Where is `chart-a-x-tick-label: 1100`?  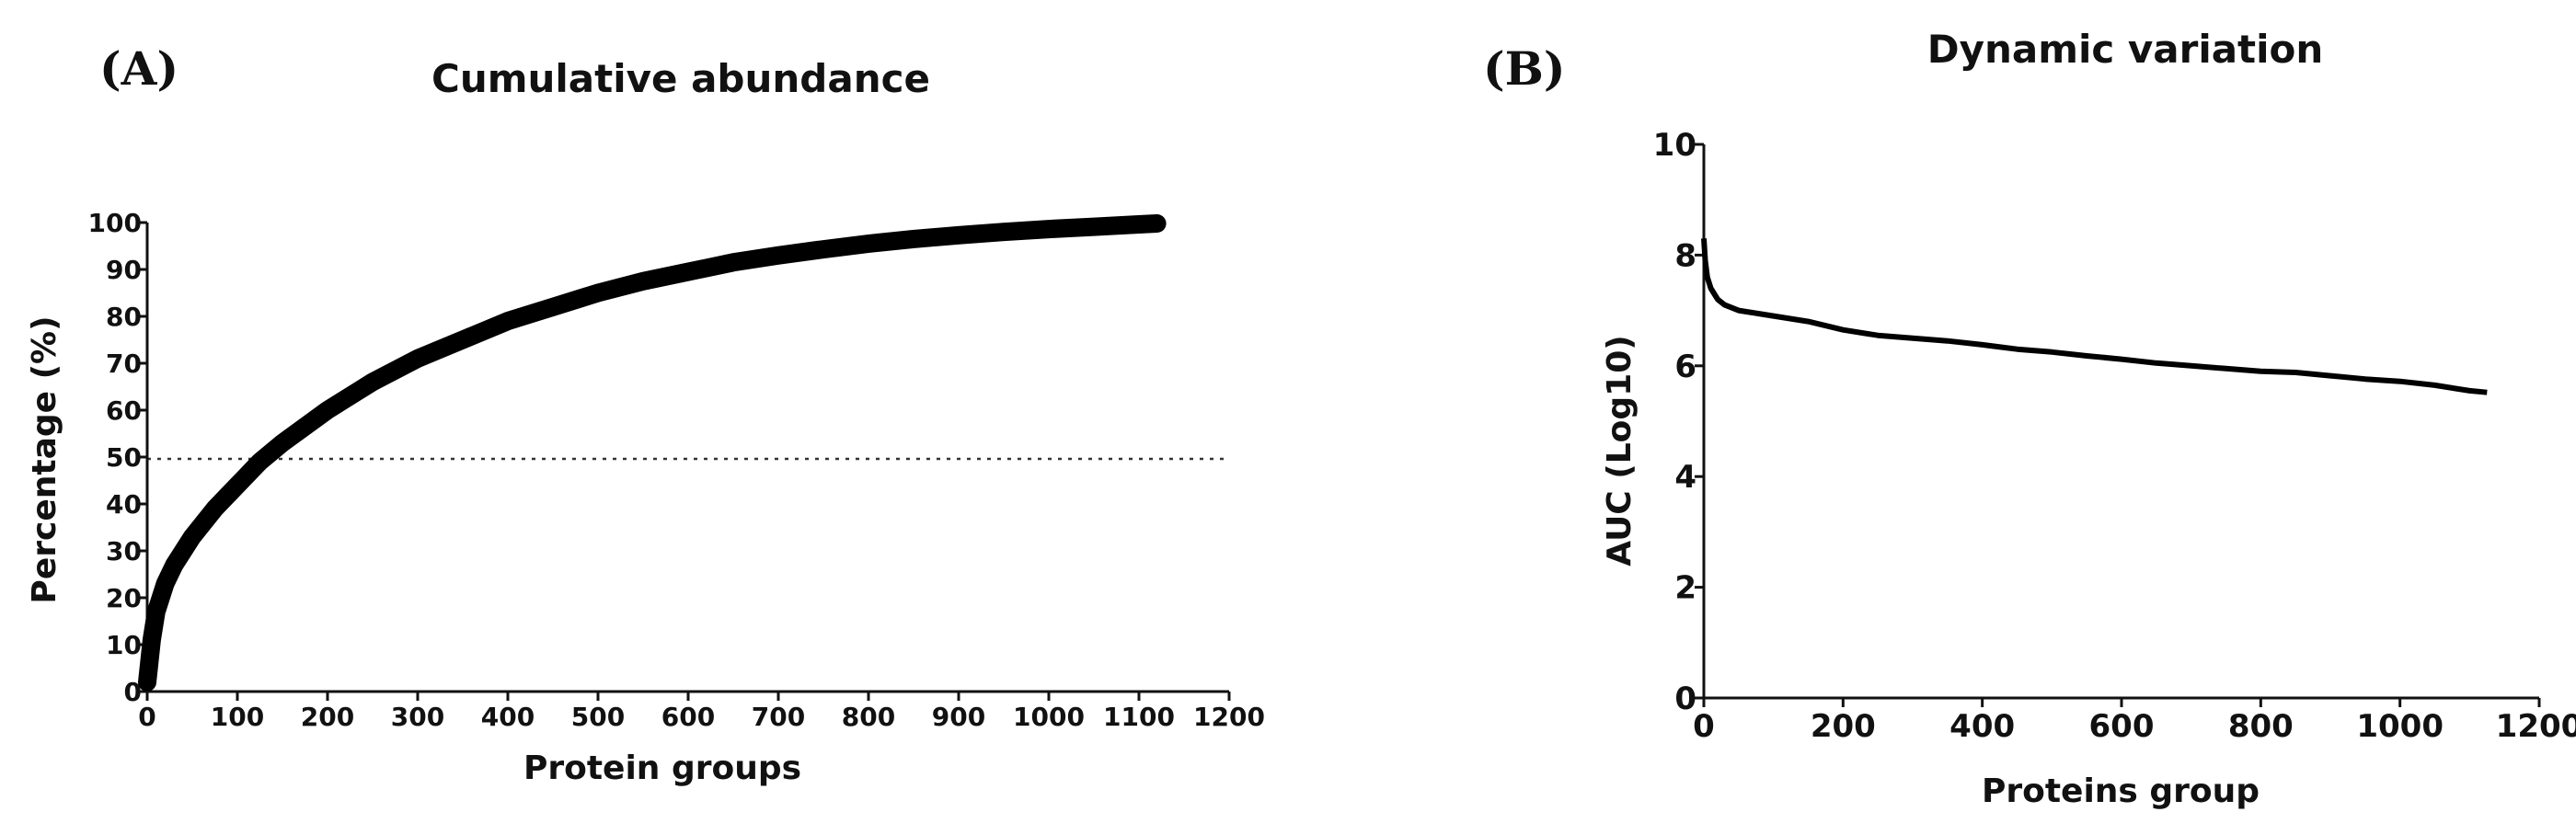
chart-a-x-tick-label: 1100 is located at coordinates (1139, 717).